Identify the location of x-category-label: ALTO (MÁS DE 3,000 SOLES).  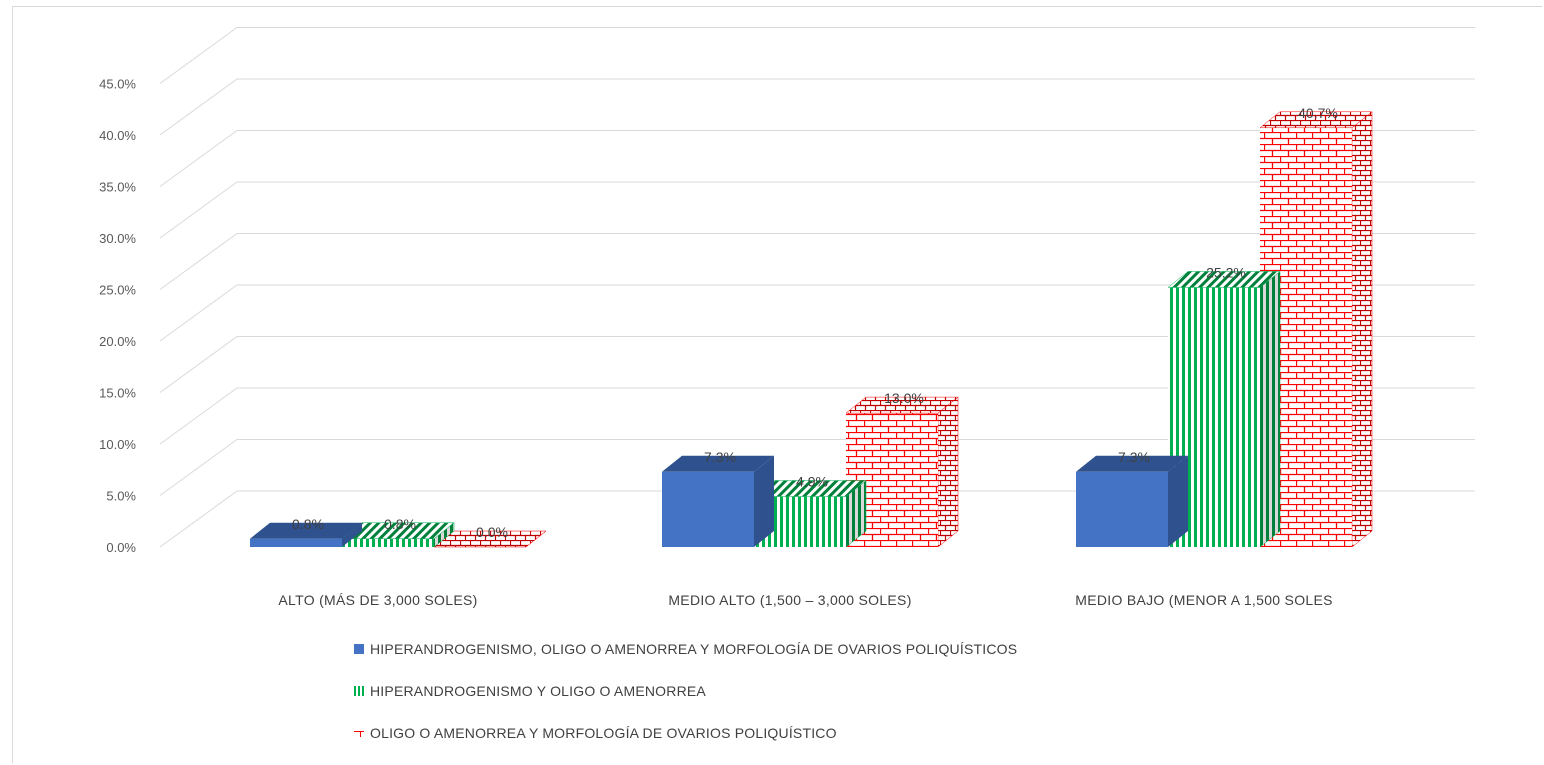
(377, 600).